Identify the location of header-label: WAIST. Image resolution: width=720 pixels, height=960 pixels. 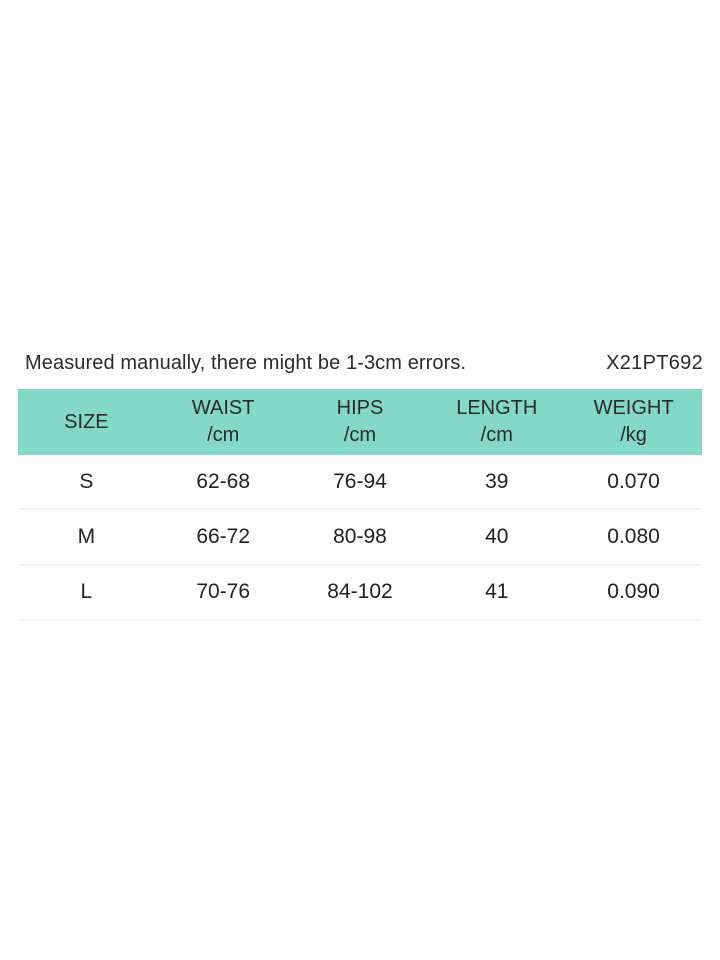
(223, 408).